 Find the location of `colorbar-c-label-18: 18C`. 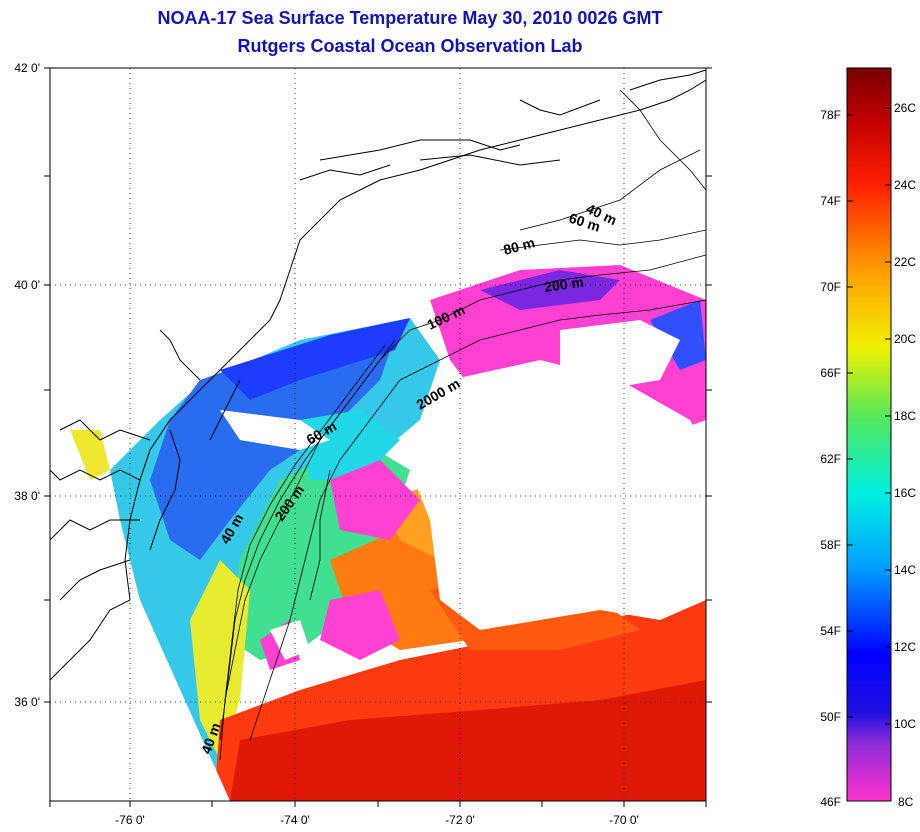

colorbar-c-label-18: 18C is located at coordinates (905, 416).